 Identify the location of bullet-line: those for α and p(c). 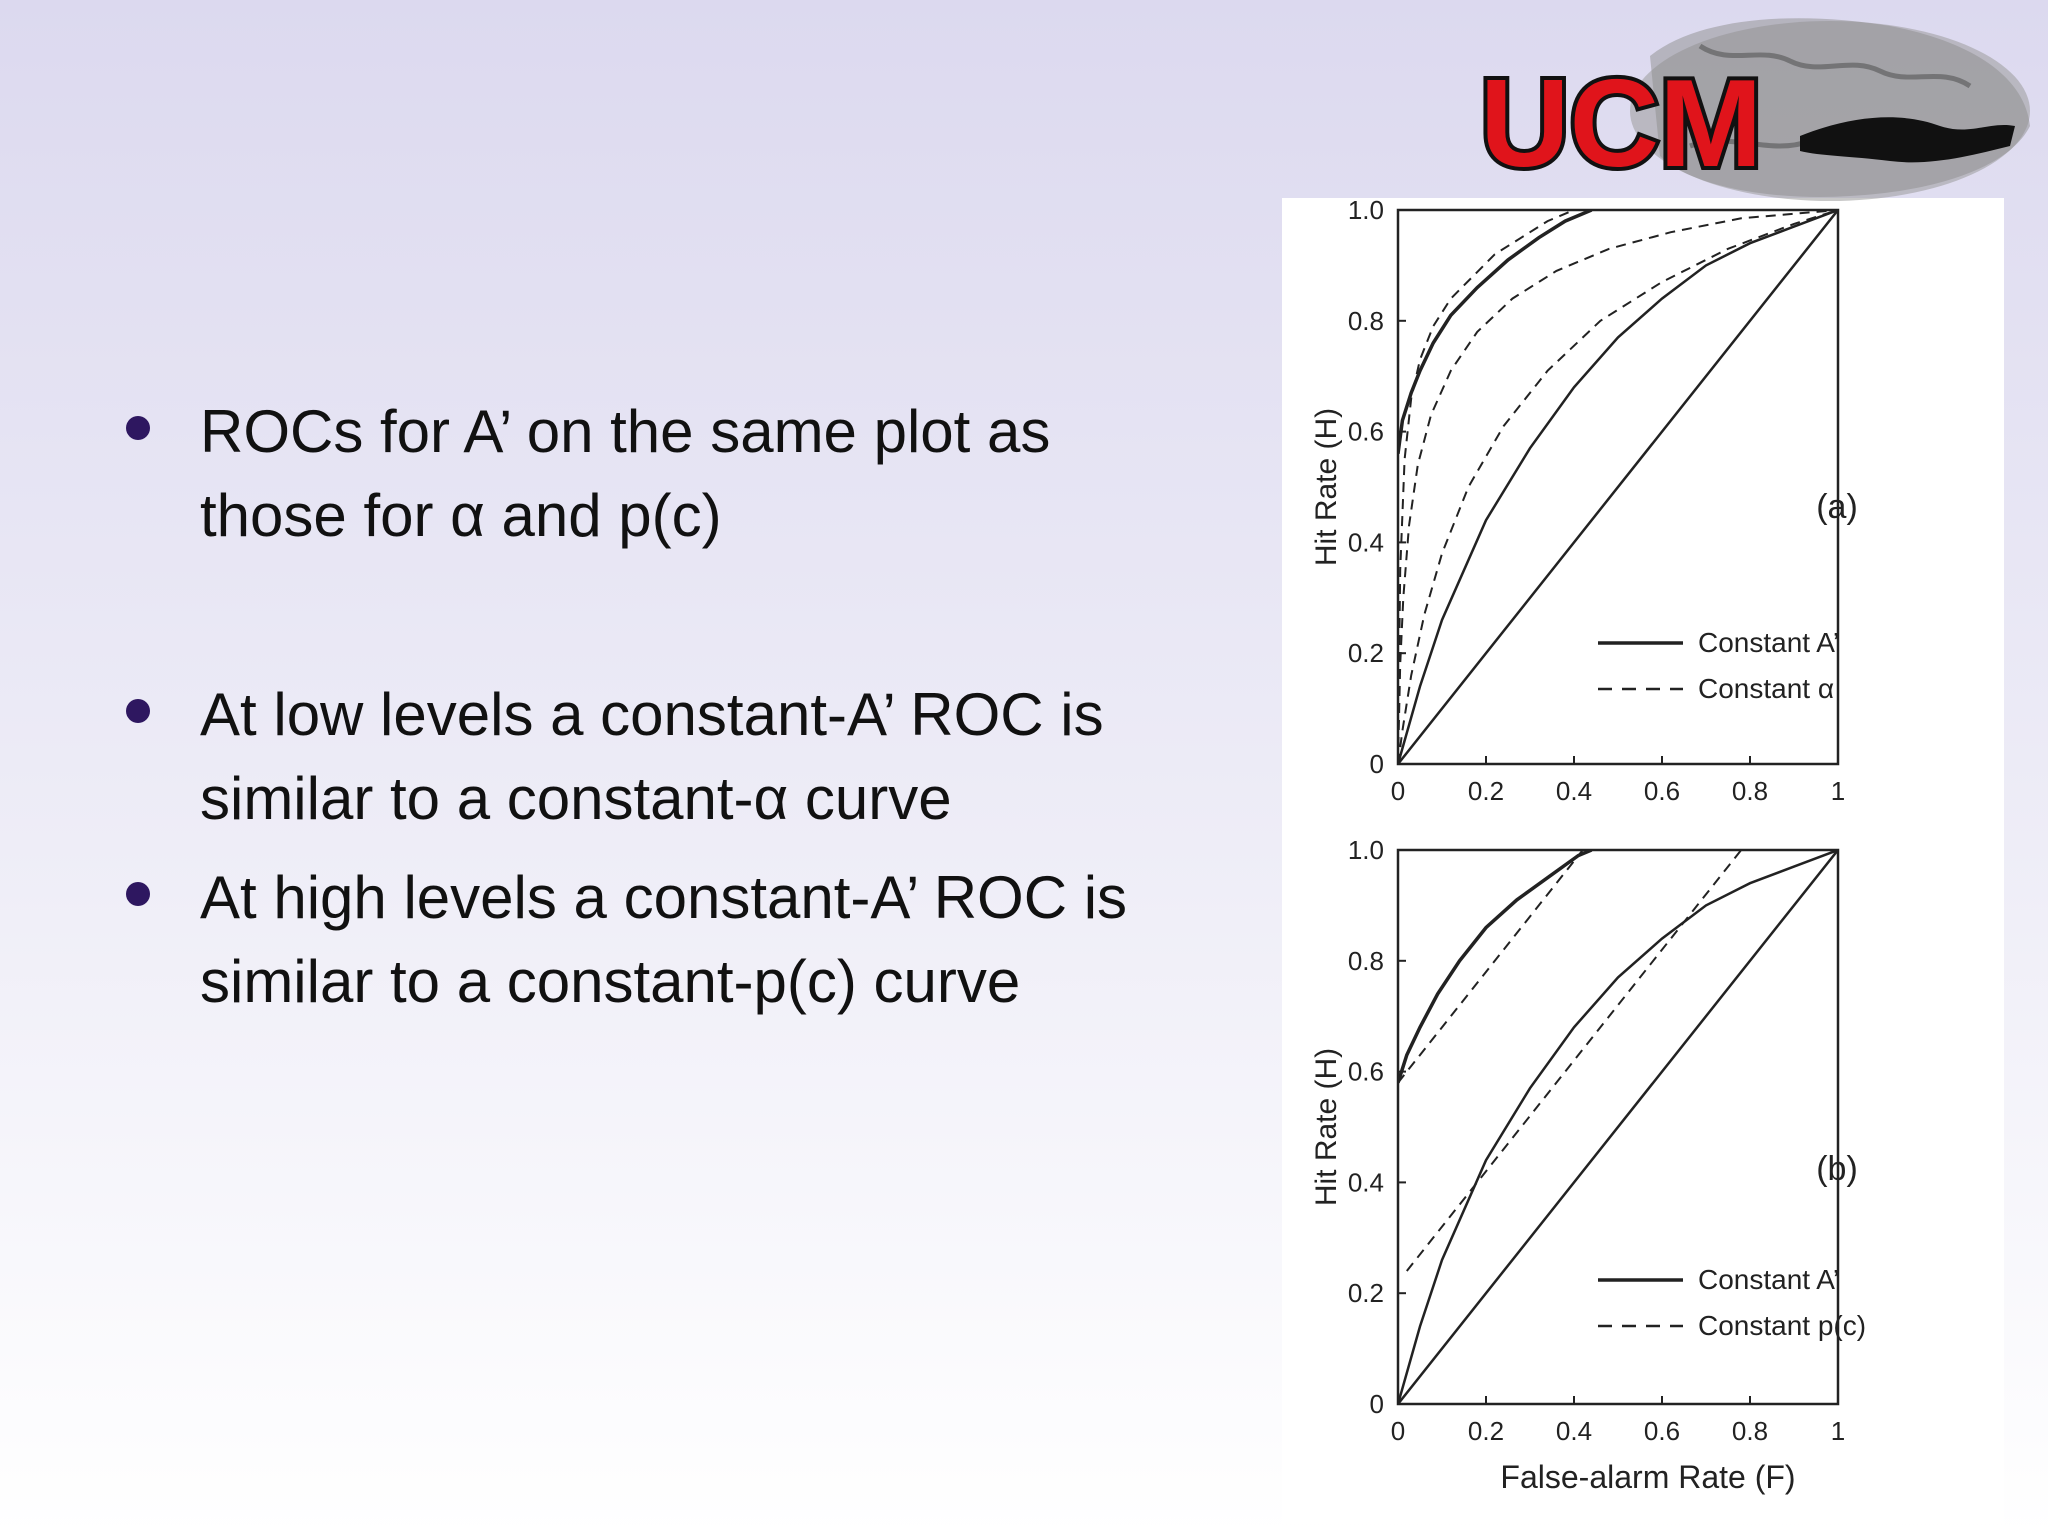
(461, 515).